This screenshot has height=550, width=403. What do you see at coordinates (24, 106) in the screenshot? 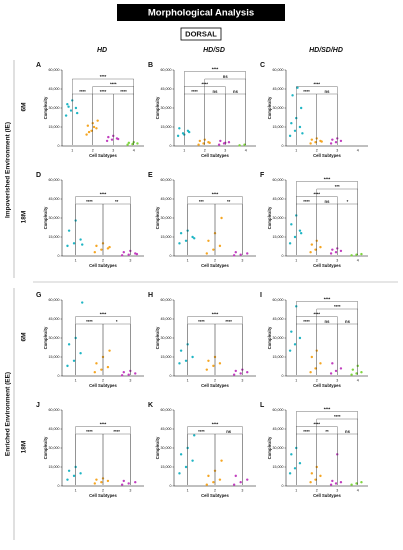
I see `age-label: 6M` at bounding box center [24, 106].